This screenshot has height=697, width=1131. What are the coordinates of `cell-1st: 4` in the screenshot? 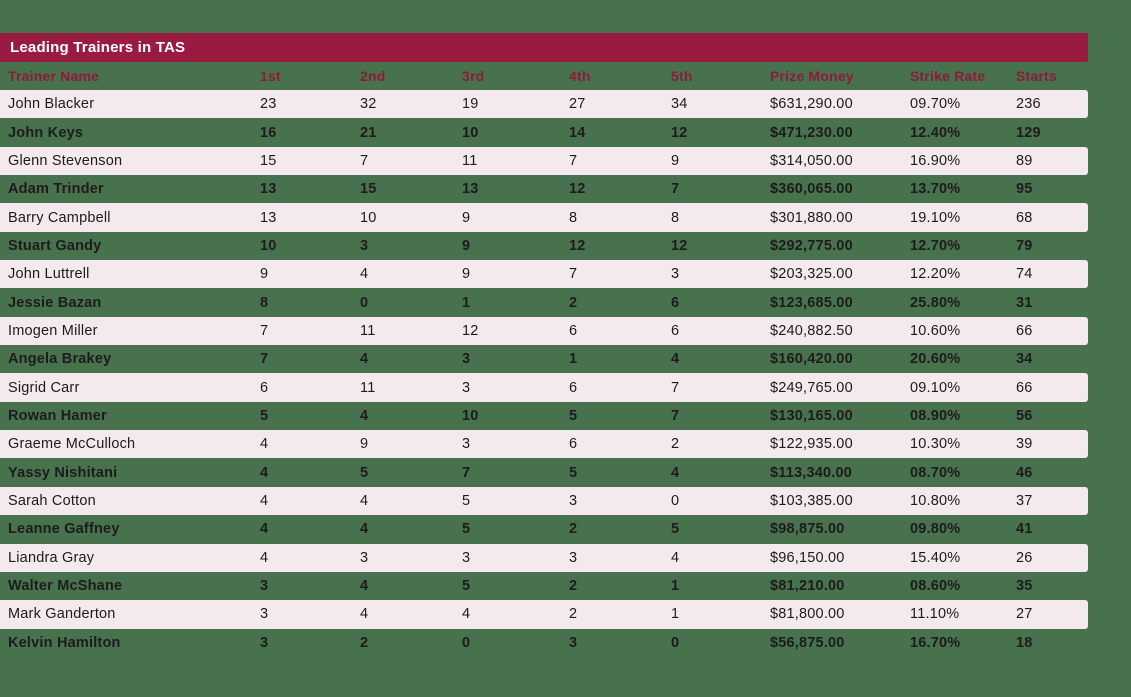 It's located at (264, 500).